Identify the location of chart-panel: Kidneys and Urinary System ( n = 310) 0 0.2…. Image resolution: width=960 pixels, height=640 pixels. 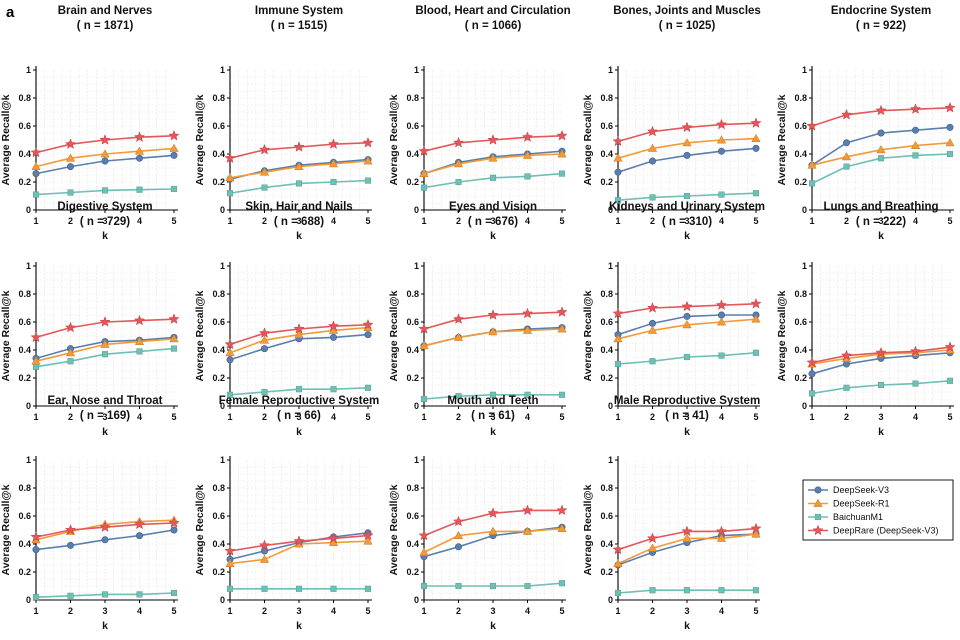
(673, 319).